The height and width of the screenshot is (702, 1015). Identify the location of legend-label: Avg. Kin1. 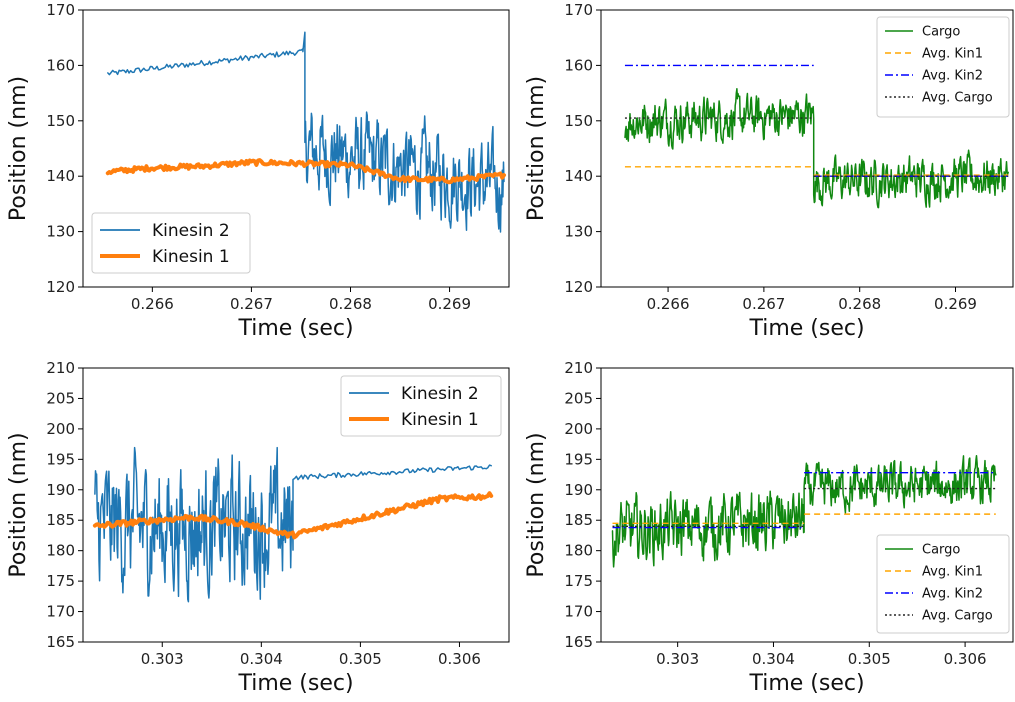
(952, 572).